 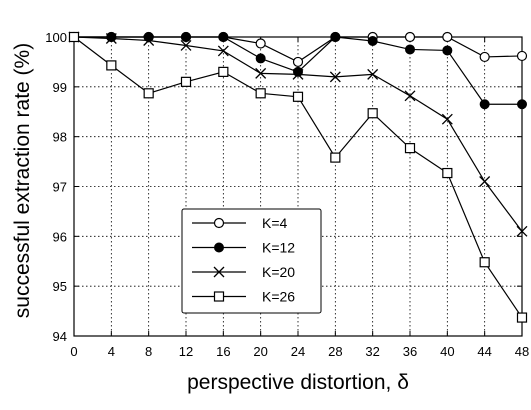 What do you see at coordinates (73, 351) in the screenshot?
I see `x-tick-label: 0` at bounding box center [73, 351].